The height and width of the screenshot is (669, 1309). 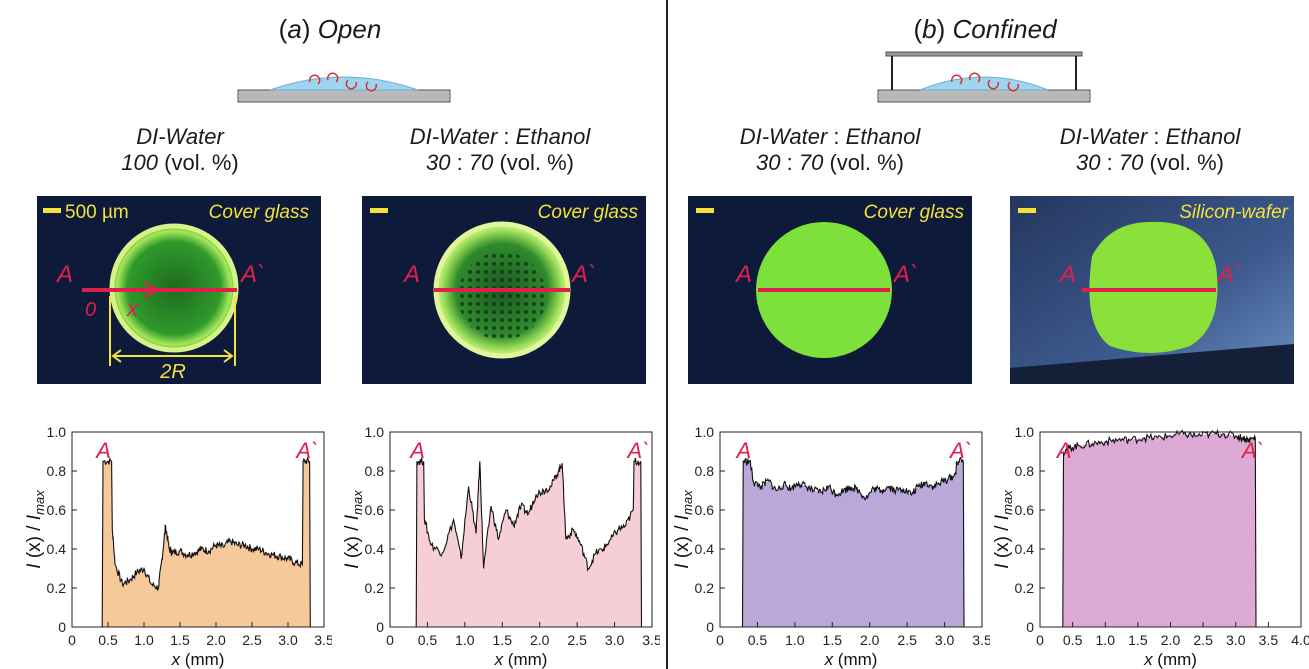 I want to click on panel-divider, so click(x=667, y=334).